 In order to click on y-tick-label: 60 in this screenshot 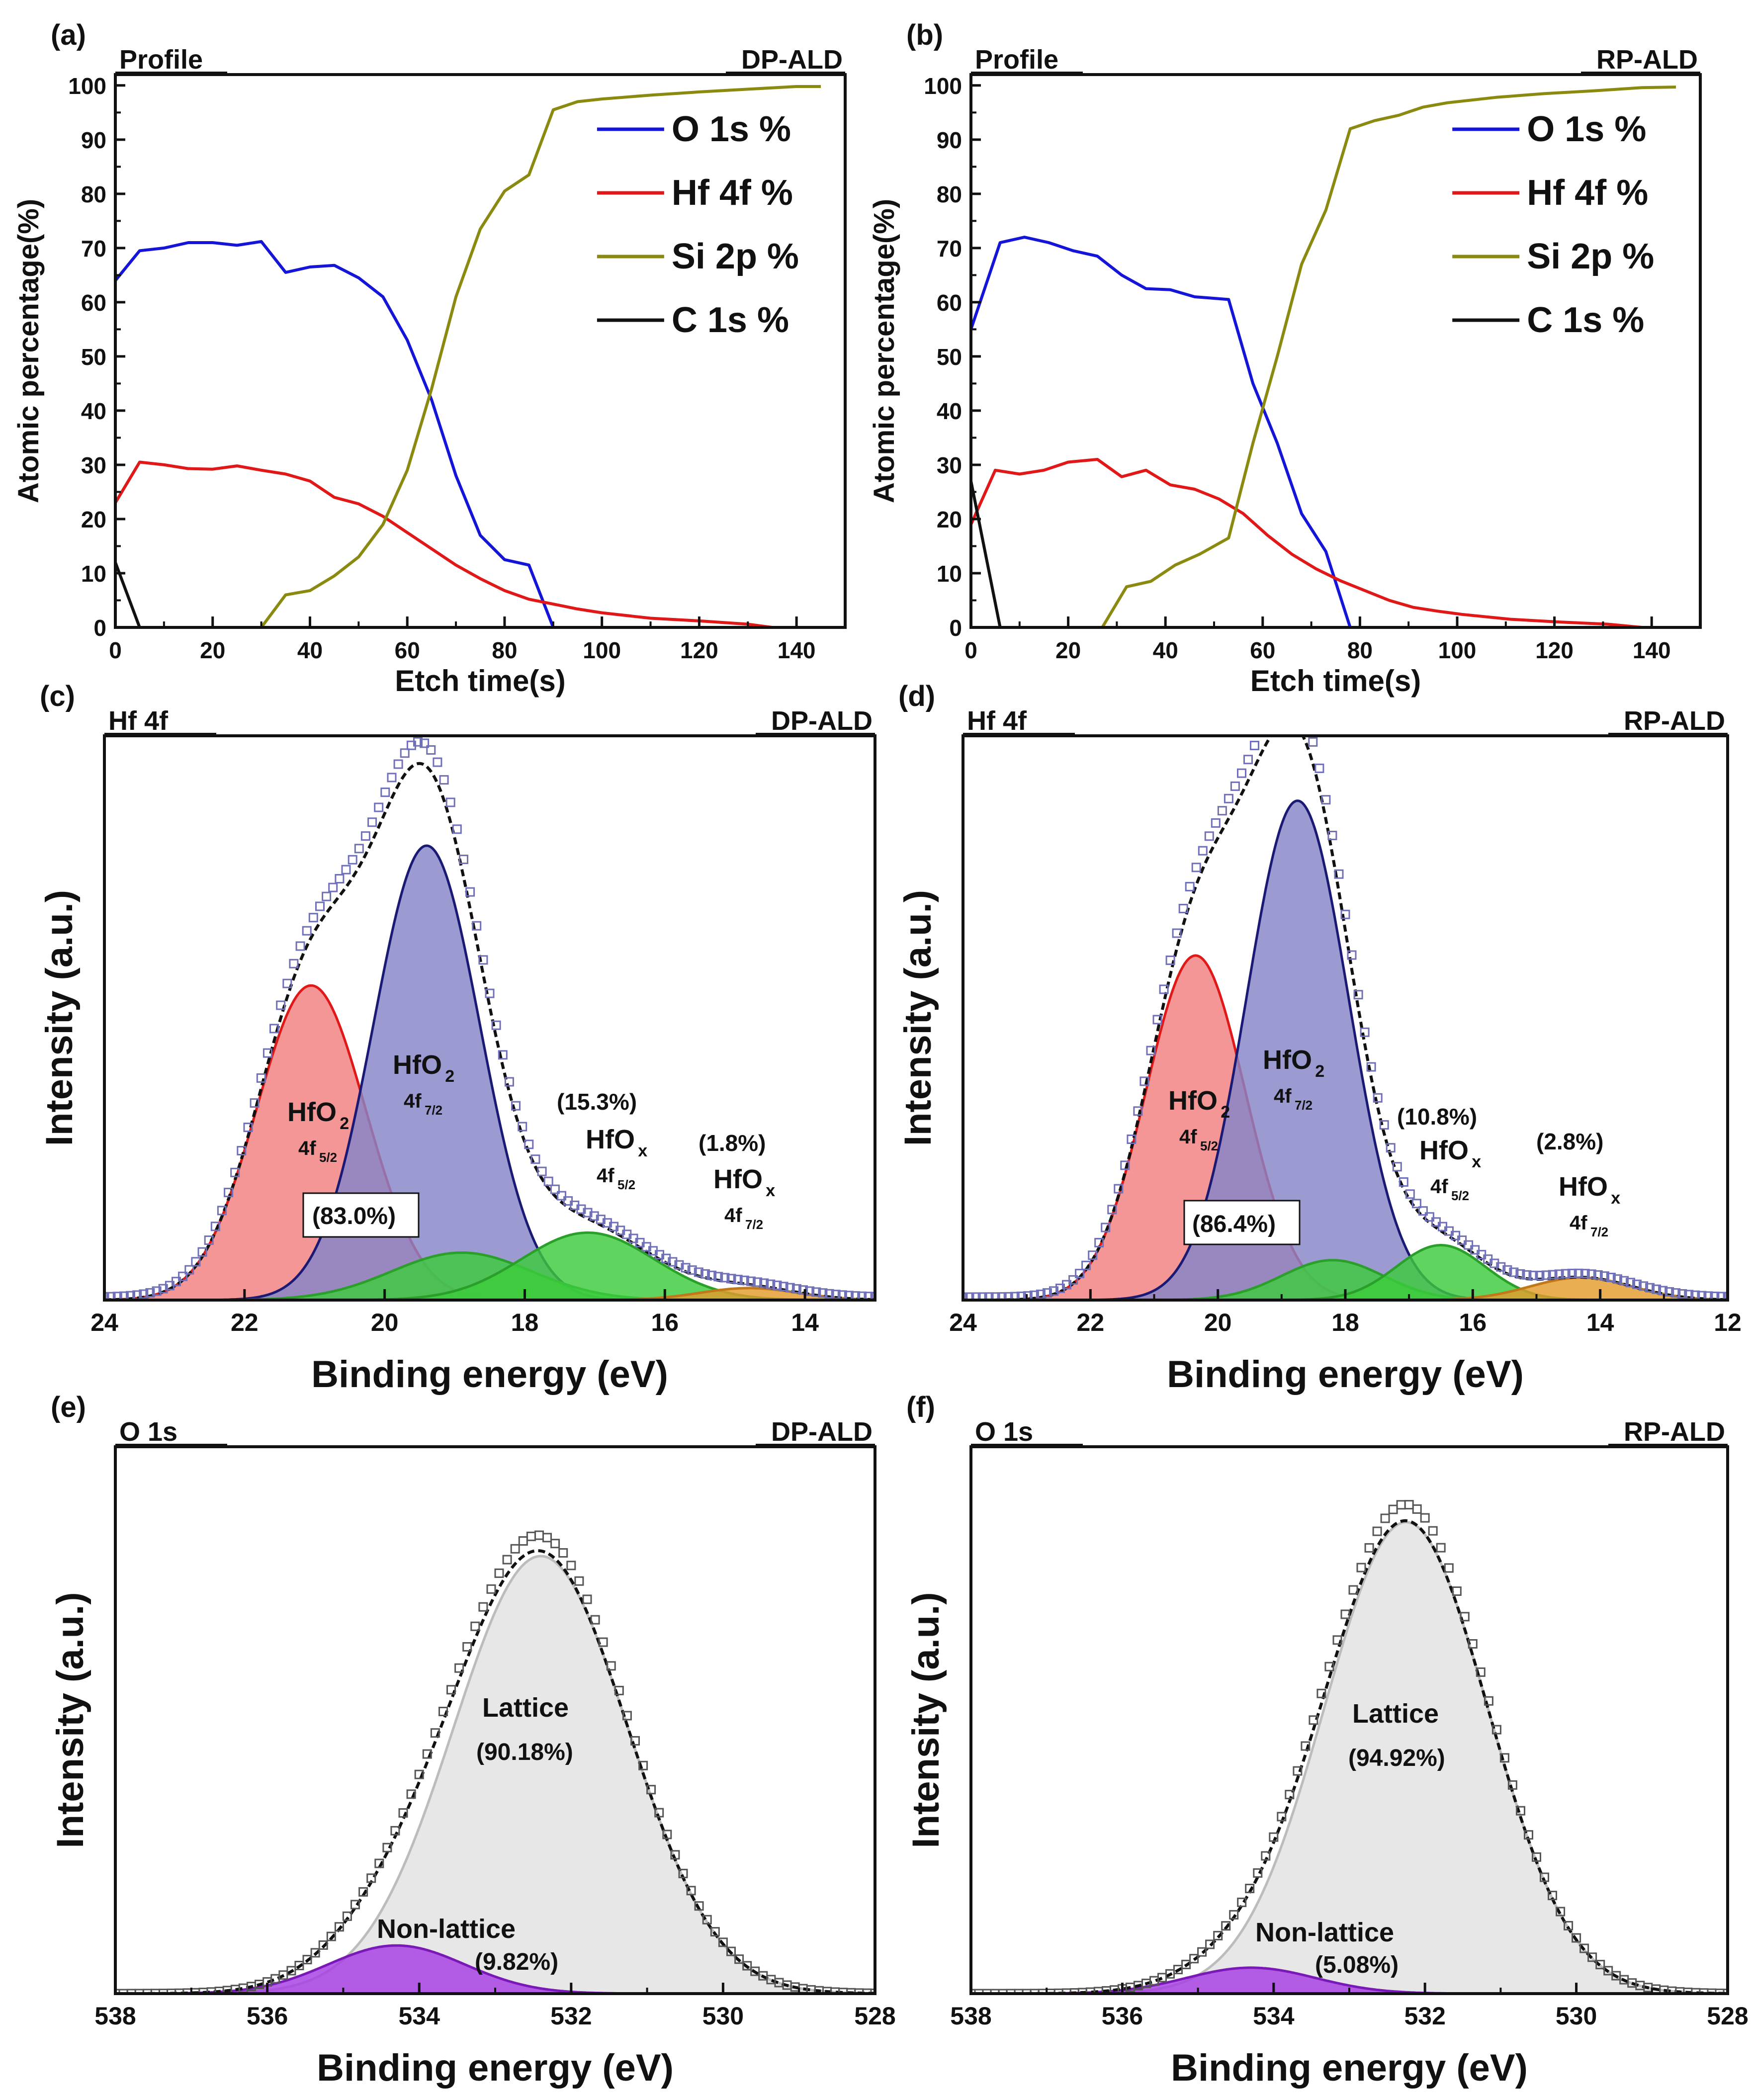, I will do `click(93, 303)`.